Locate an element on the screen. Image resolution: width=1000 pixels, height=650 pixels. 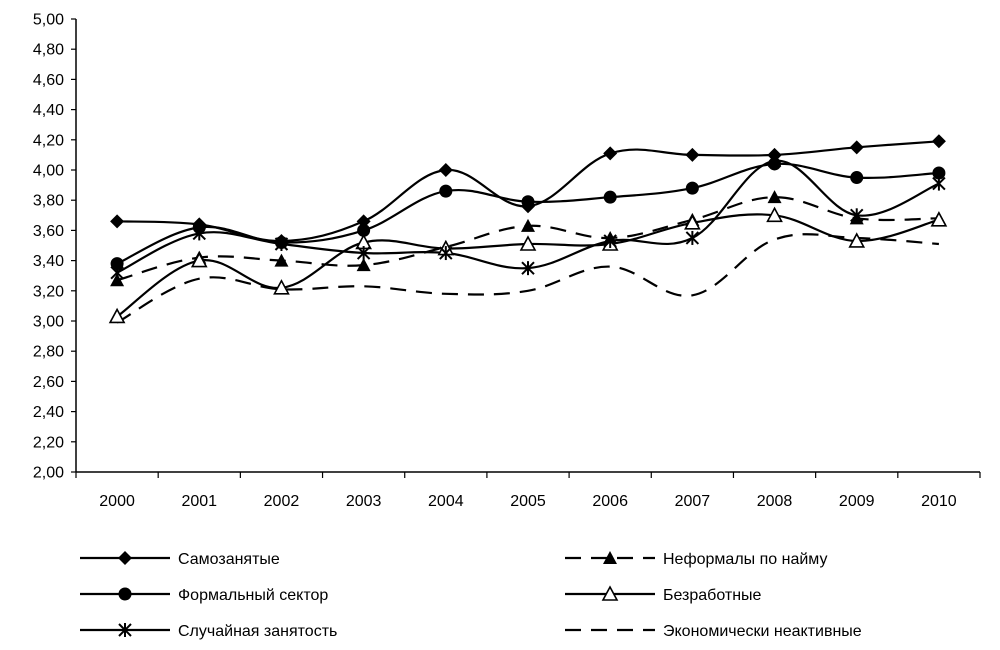
y-tick-label: 4,40 is located at coordinates (48, 110).